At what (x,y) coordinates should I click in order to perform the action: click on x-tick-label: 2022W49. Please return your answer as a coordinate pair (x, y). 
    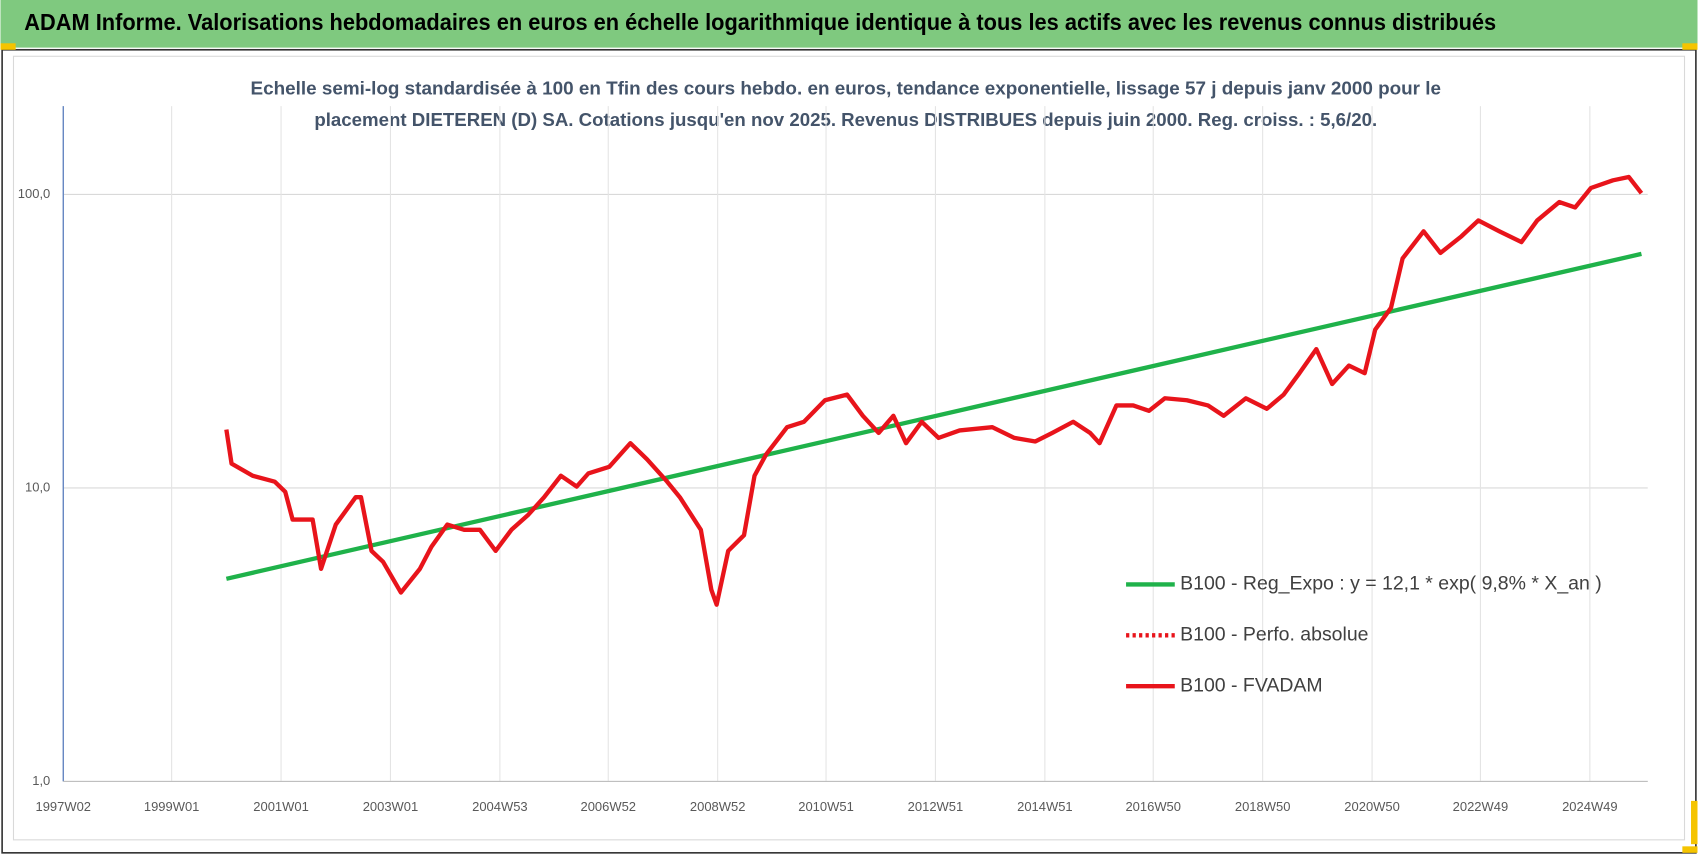
    Looking at the image, I should click on (1481, 806).